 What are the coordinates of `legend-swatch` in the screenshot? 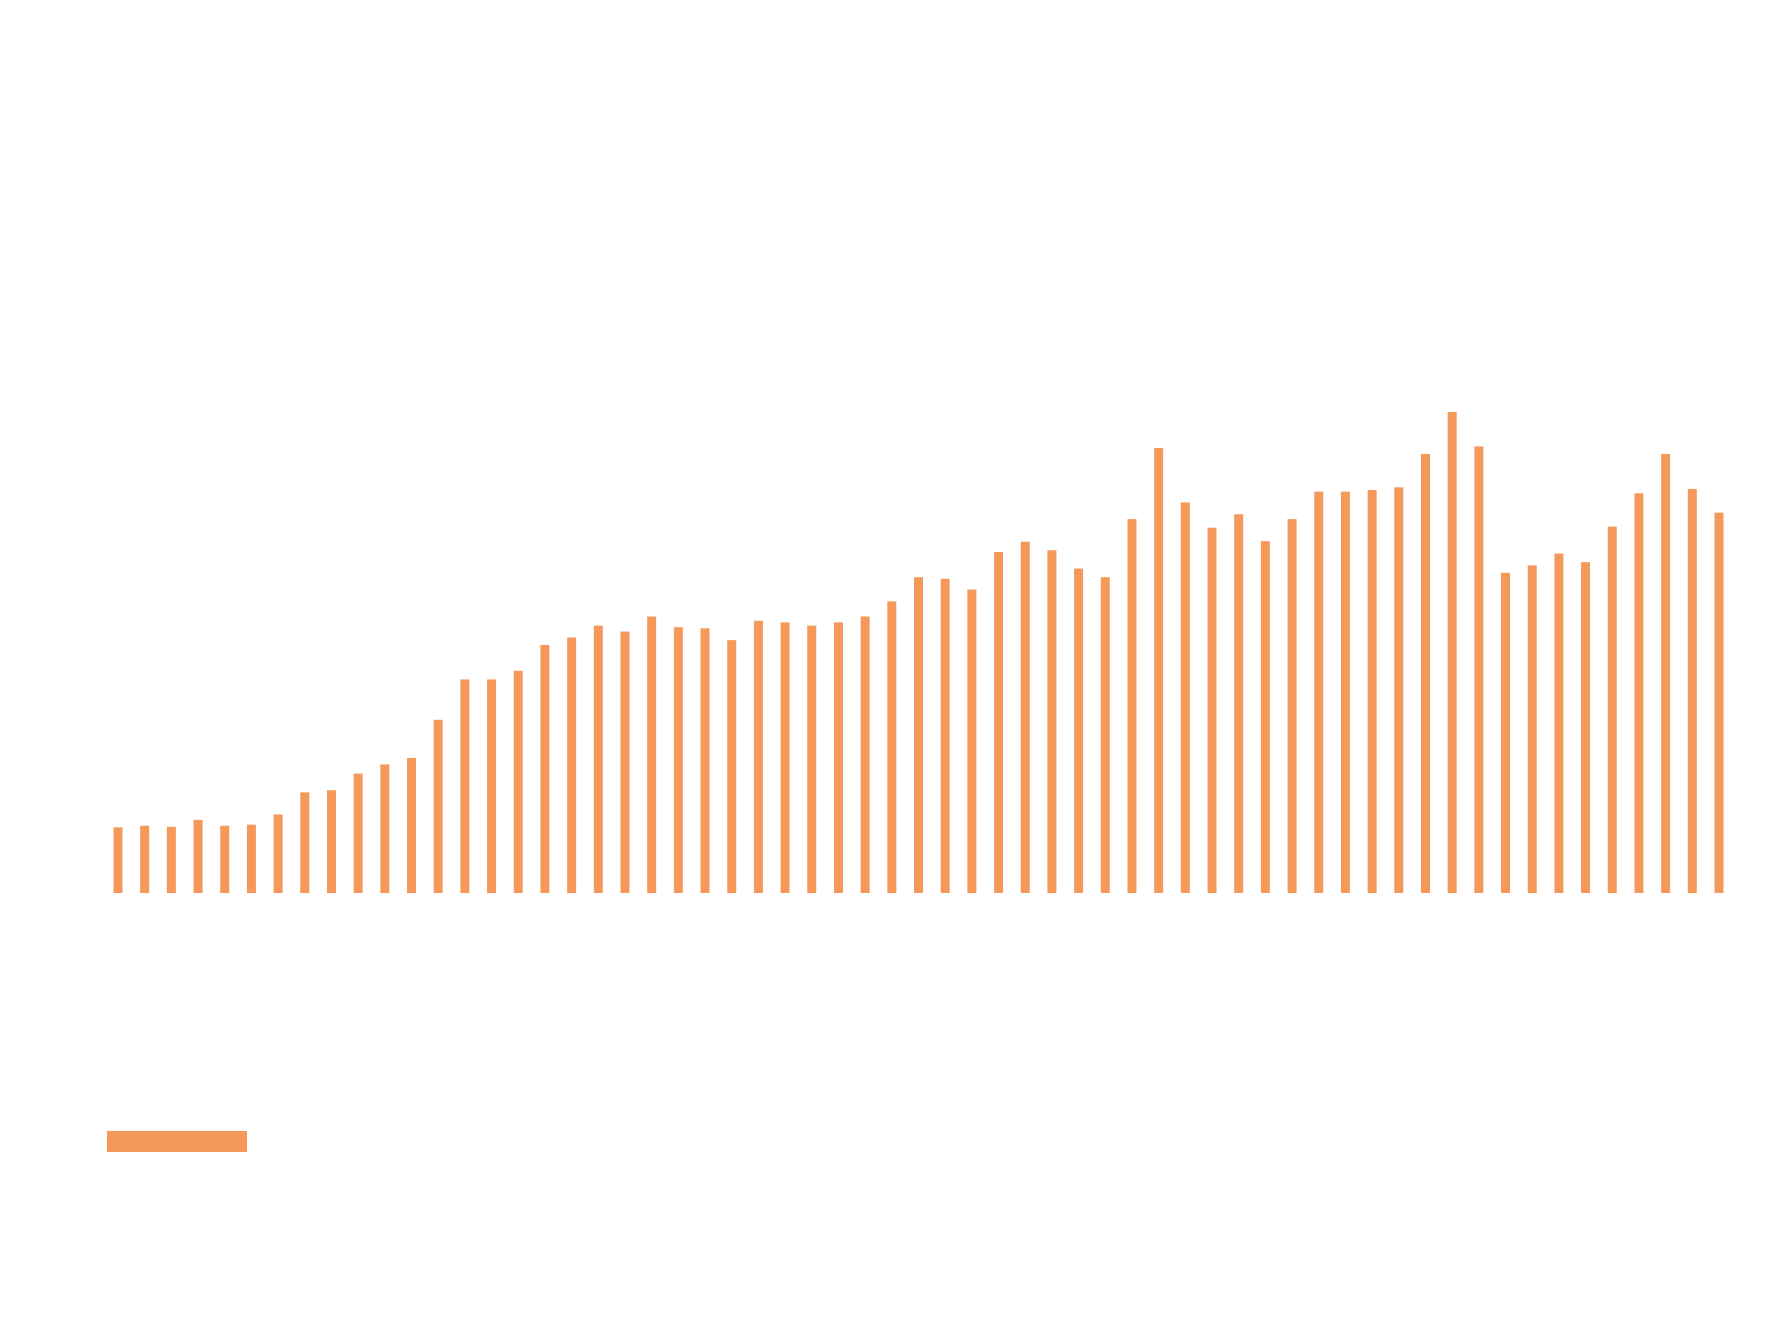 It's located at (177, 1141).